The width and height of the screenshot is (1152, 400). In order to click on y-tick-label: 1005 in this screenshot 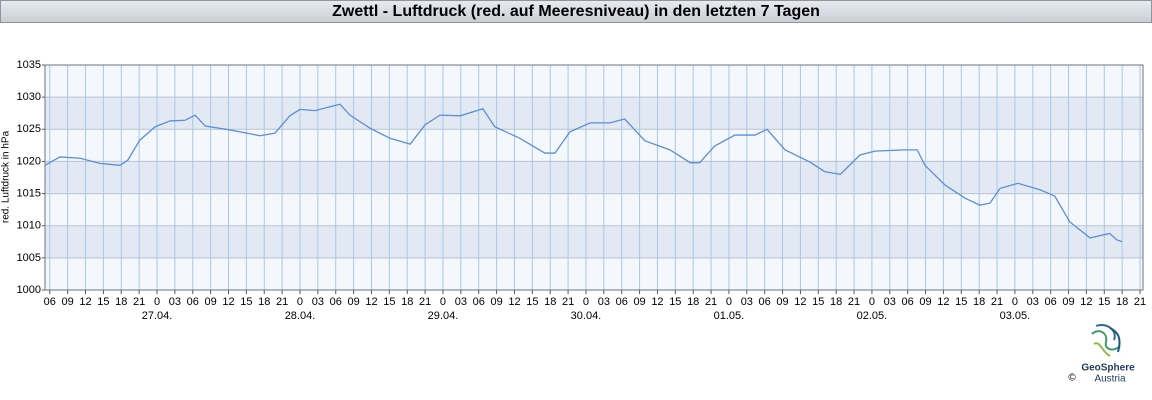, I will do `click(29, 258)`.